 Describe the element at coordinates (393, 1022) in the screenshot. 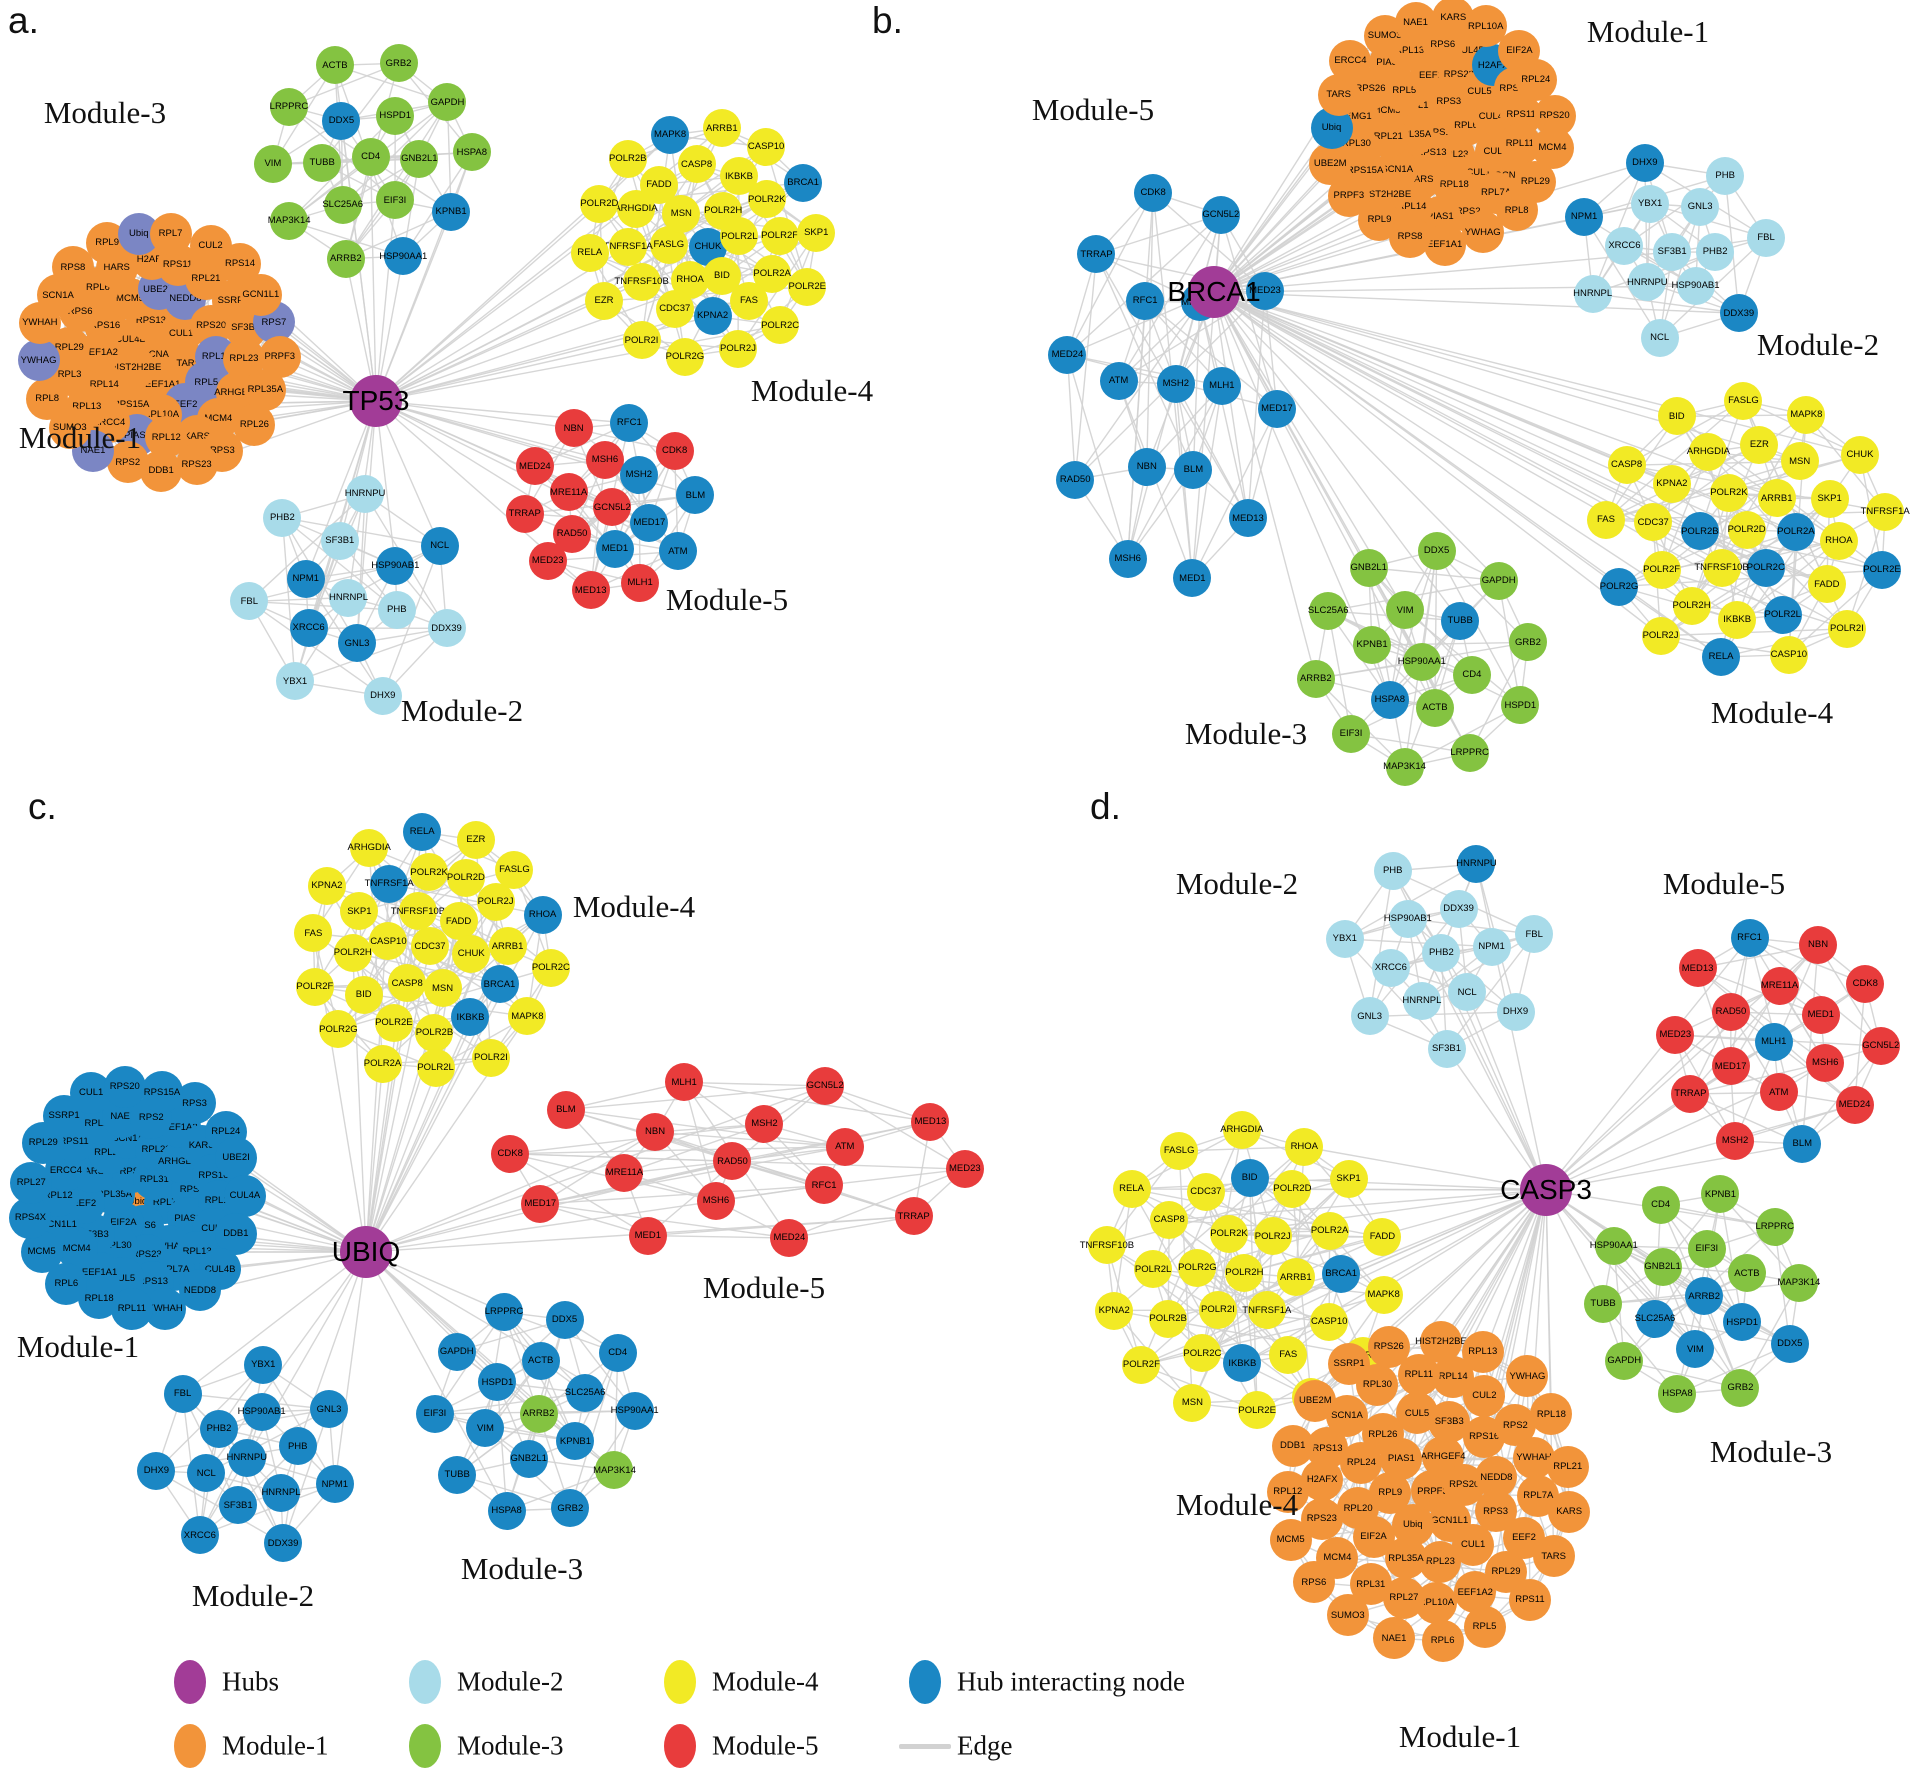

I see `node-POLR2E: POLR2E` at that location.